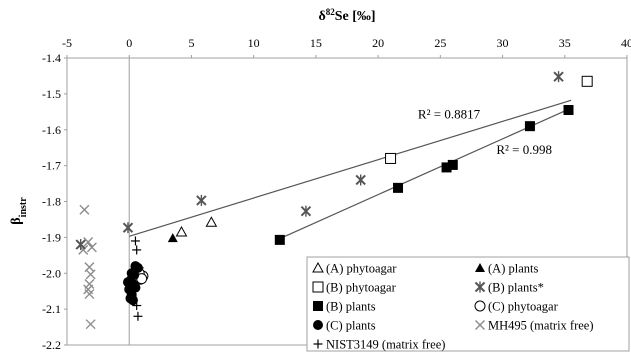 The image size is (631, 353). I want to click on legend-label: (B) plants, so click(351, 307).